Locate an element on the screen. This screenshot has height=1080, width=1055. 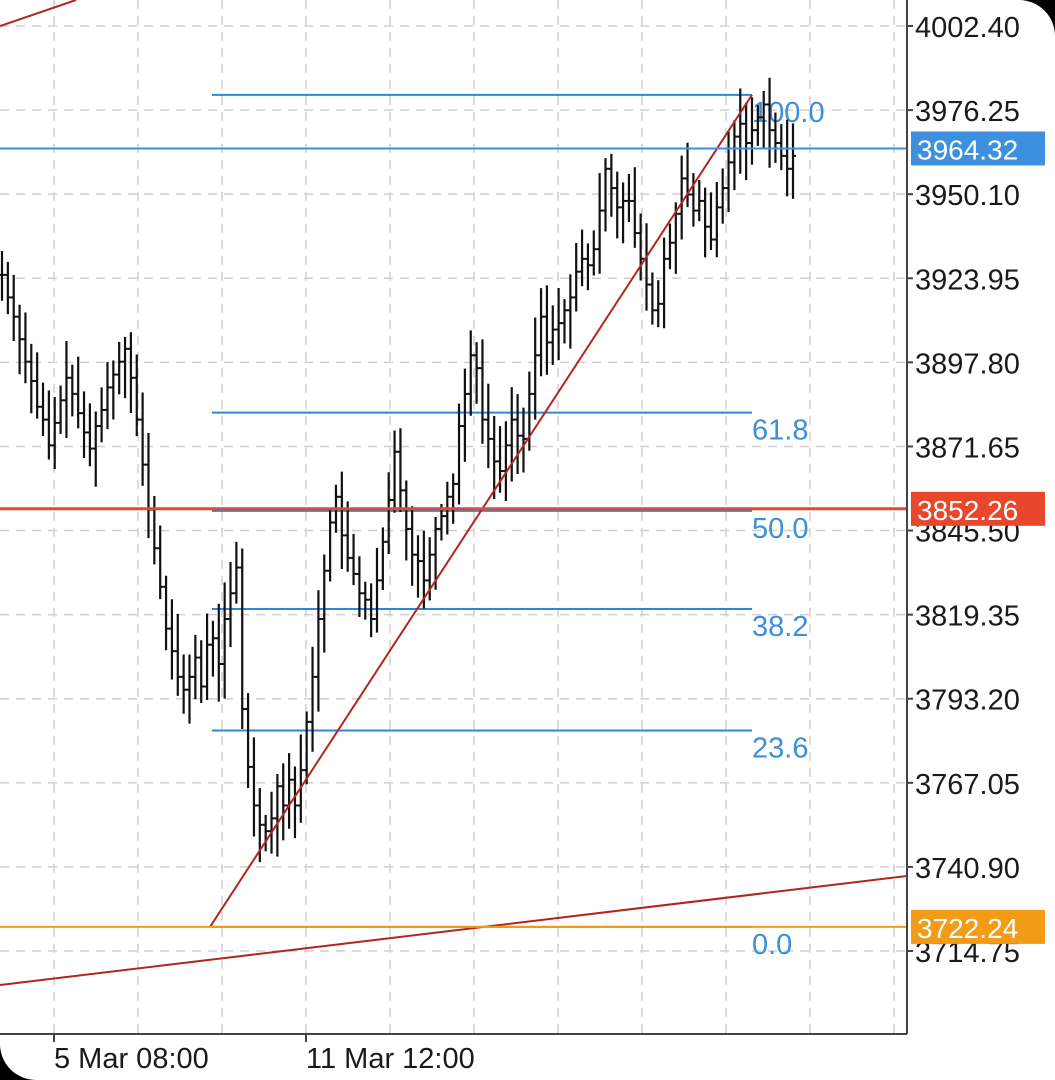
price-badge: 3722.24 is located at coordinates (978, 926).